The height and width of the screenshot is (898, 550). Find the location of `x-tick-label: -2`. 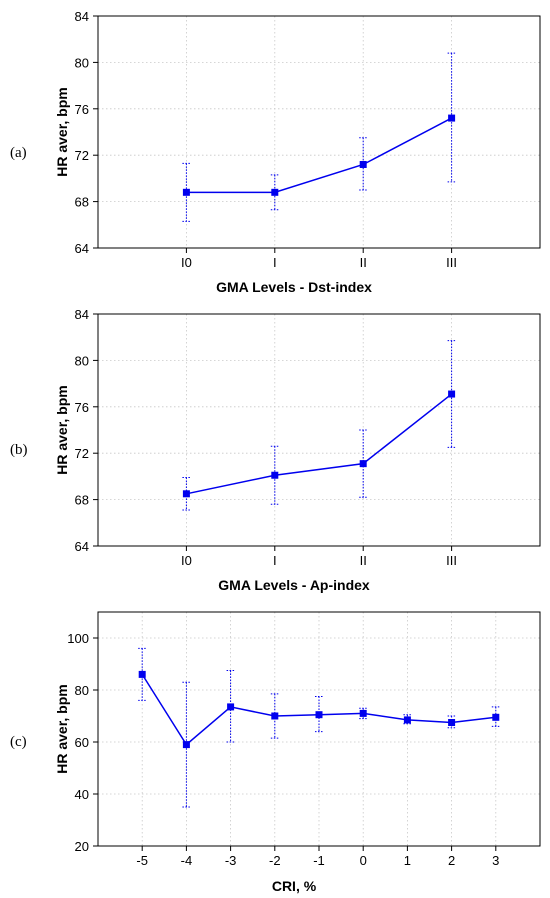

x-tick-label: -2 is located at coordinates (275, 860).